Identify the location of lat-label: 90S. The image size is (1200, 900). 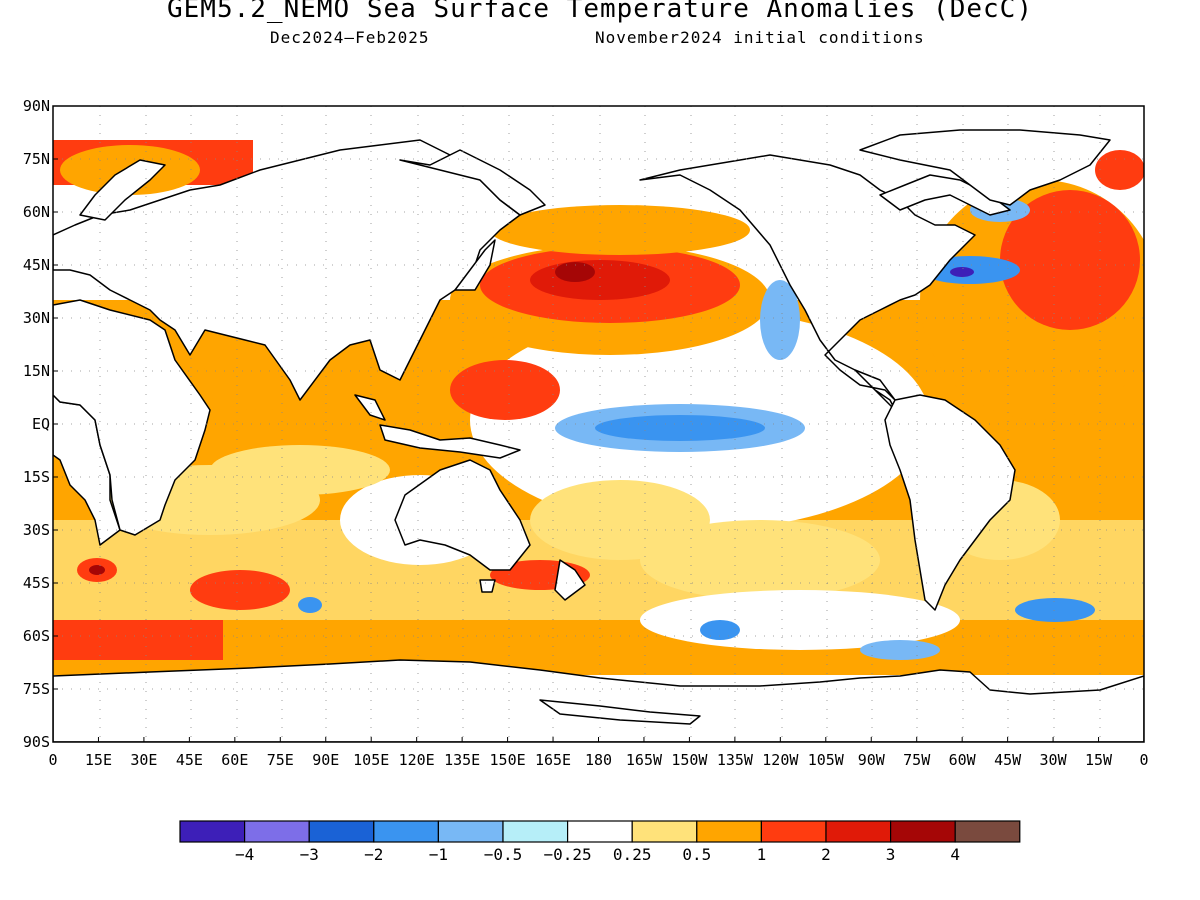
(36, 742).